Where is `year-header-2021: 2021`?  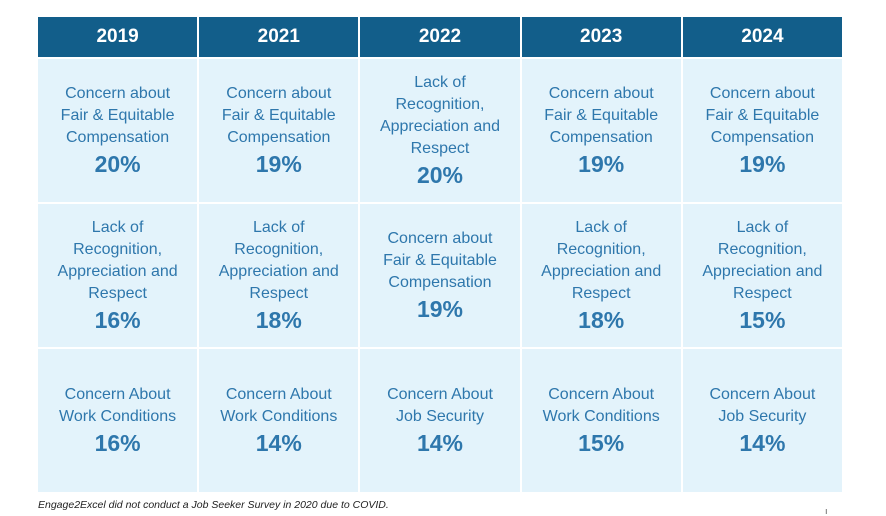
year-header-2021: 2021 is located at coordinates (279, 37).